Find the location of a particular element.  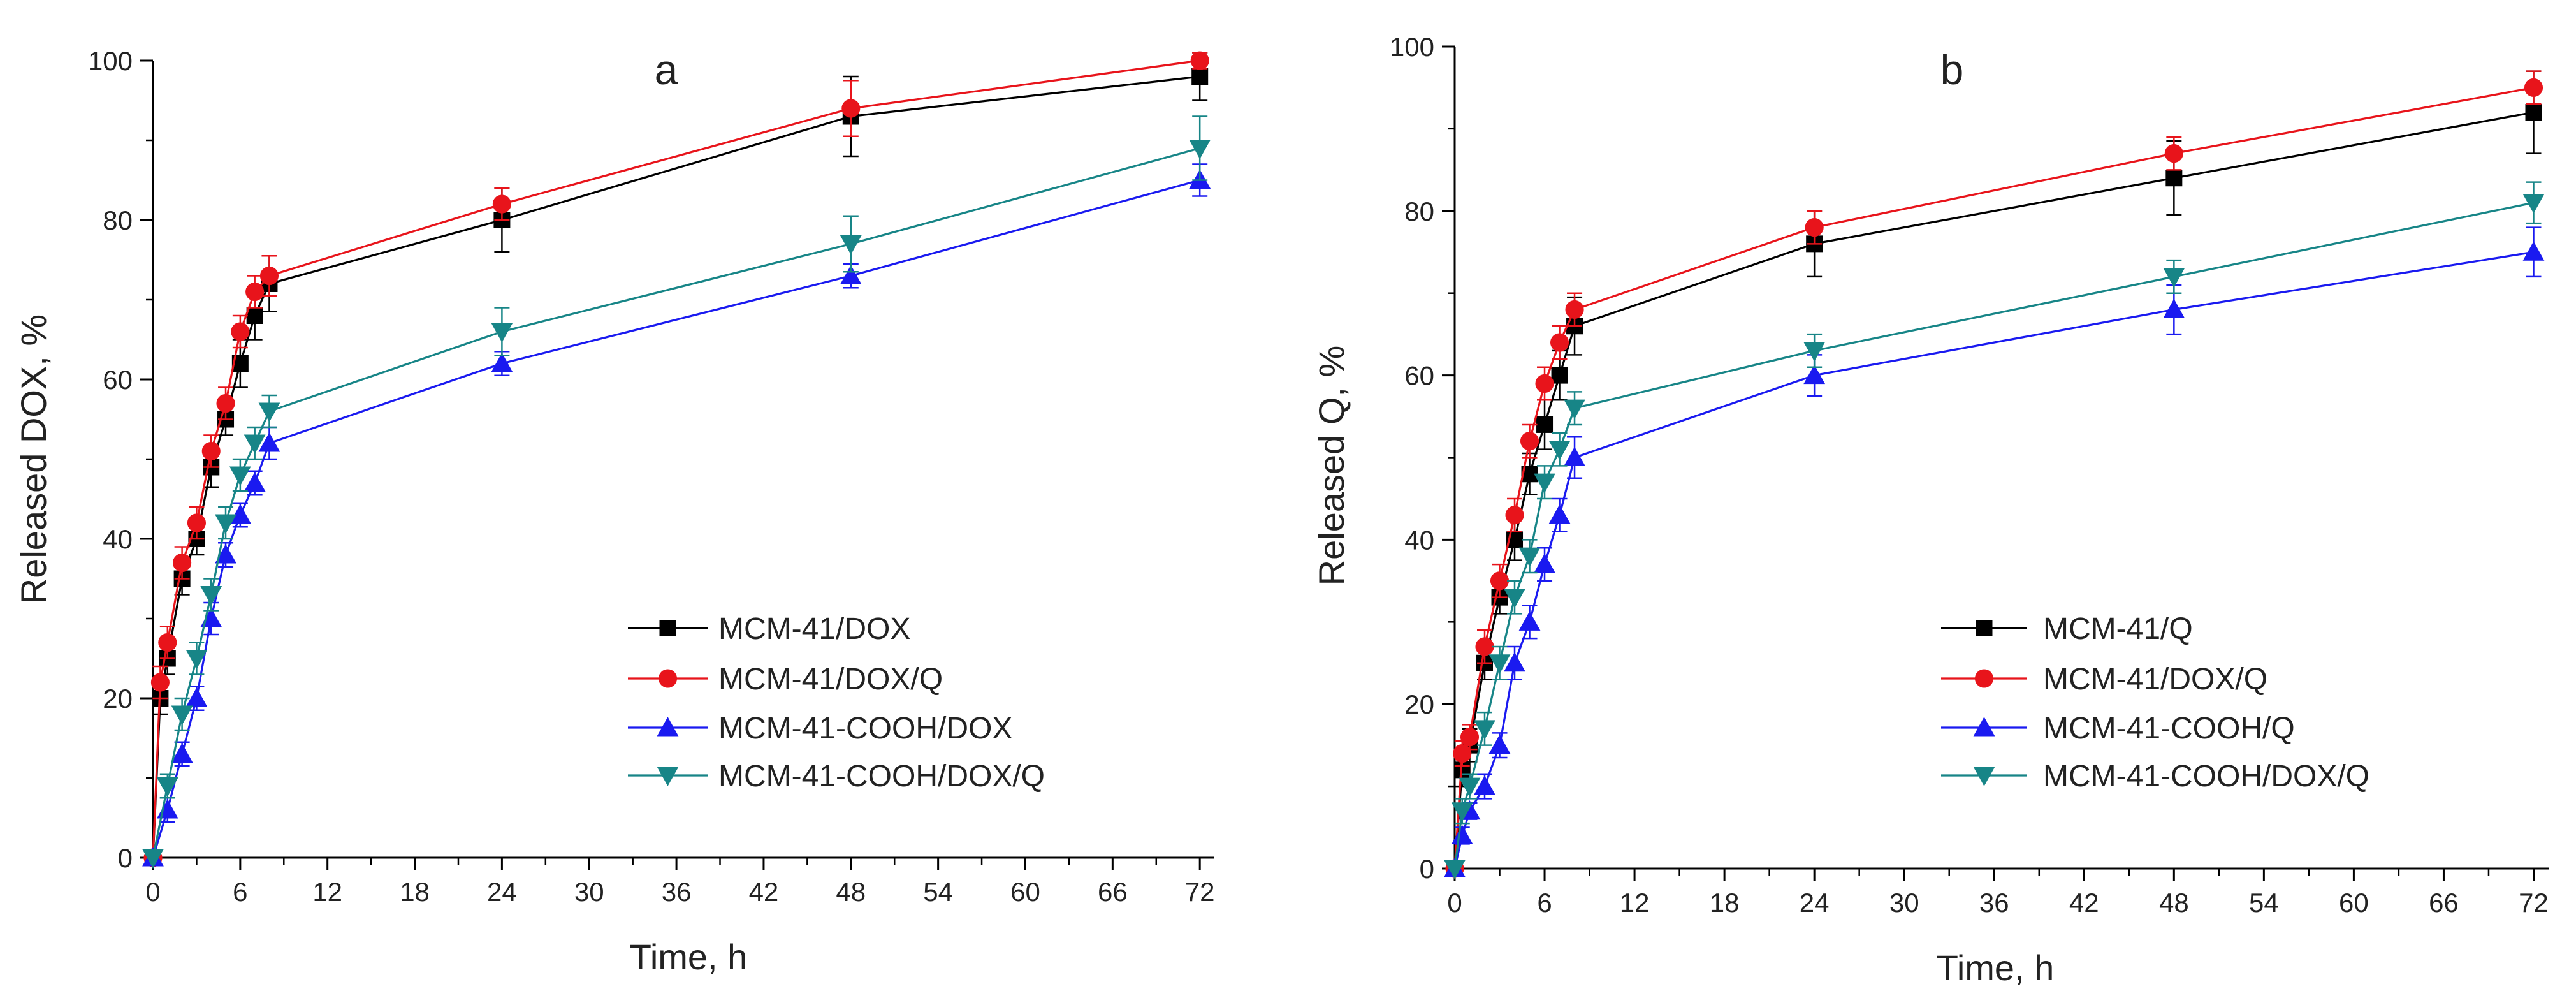

y-tick-label: 100 is located at coordinates (110, 61).